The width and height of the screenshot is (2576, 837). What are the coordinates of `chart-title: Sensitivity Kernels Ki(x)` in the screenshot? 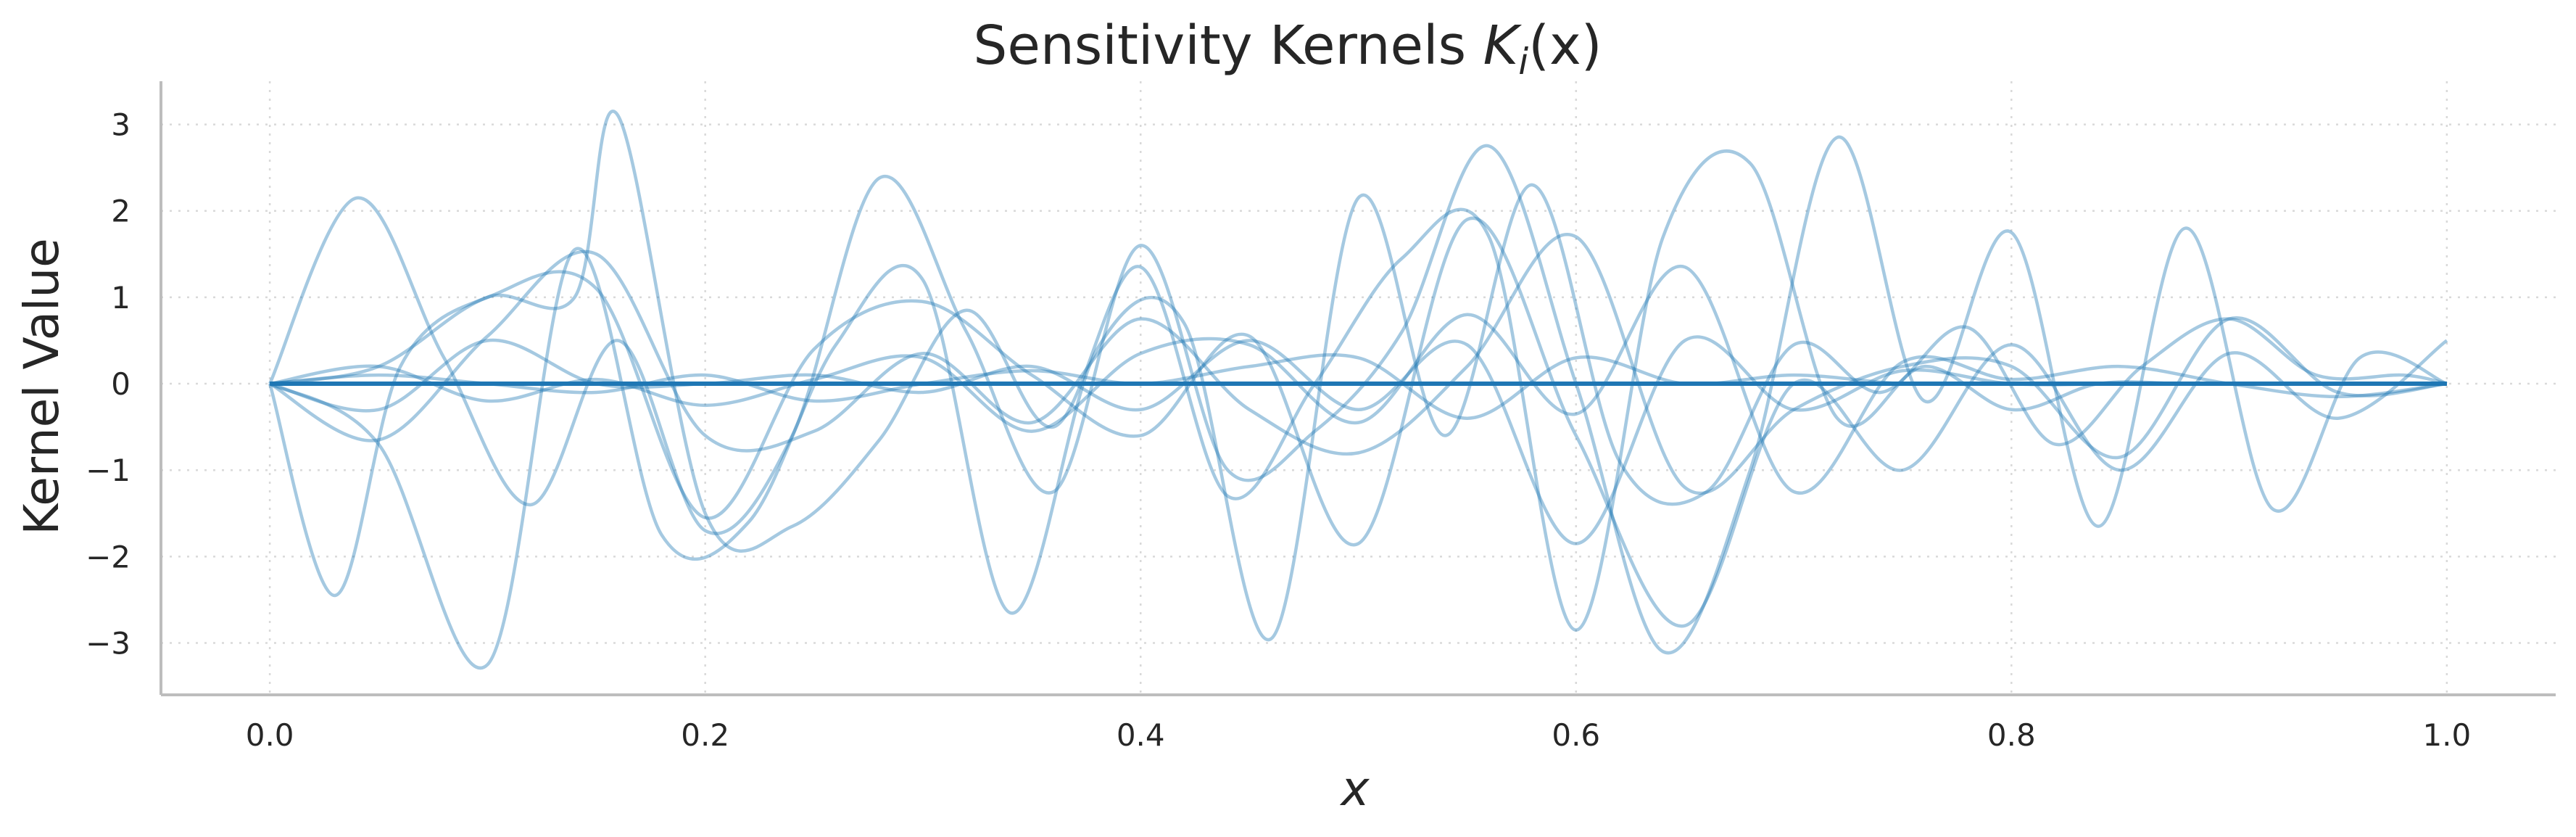 It's located at (1287, 49).